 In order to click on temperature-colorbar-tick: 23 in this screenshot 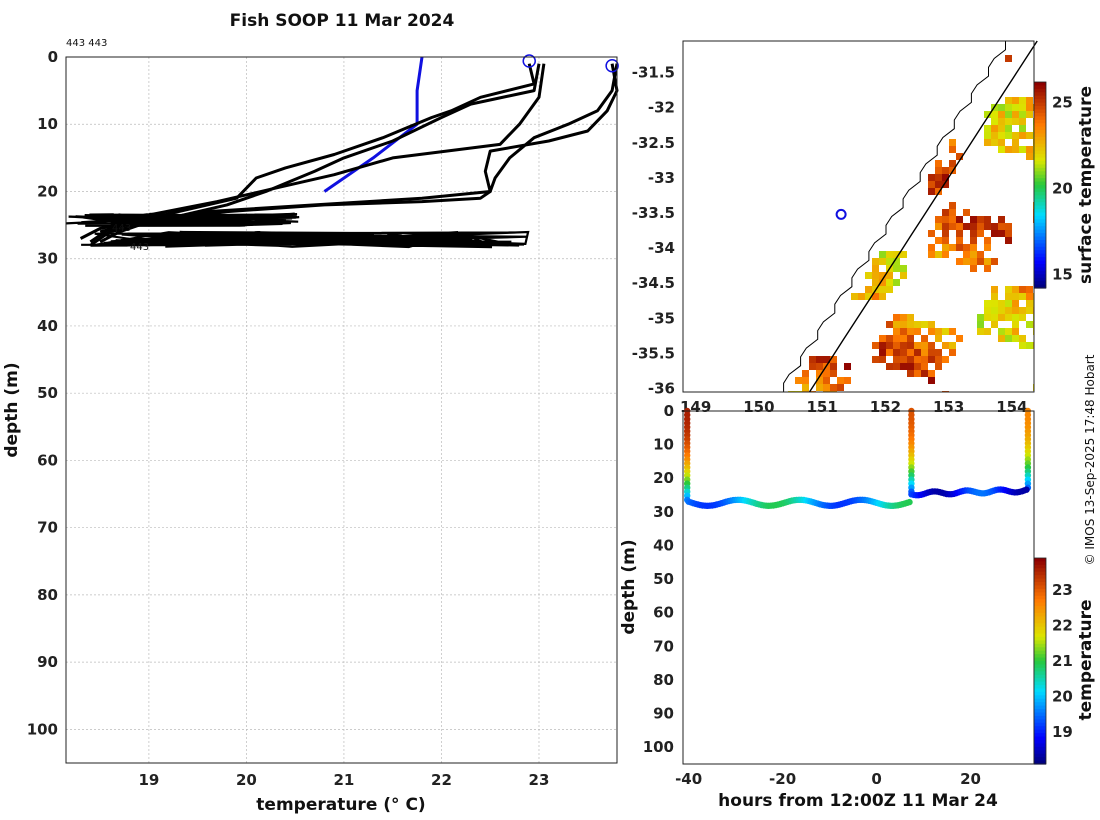, I will do `click(1062, 590)`.